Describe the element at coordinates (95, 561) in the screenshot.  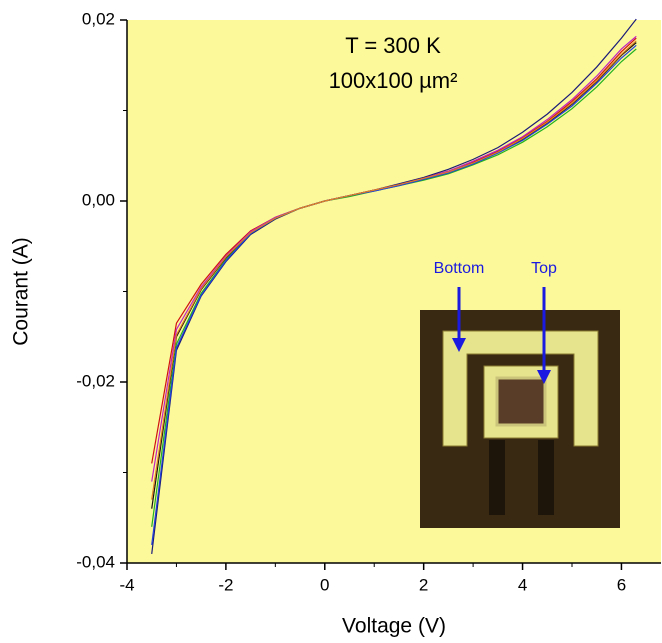
I see `y-tick-label: -0,04` at that location.